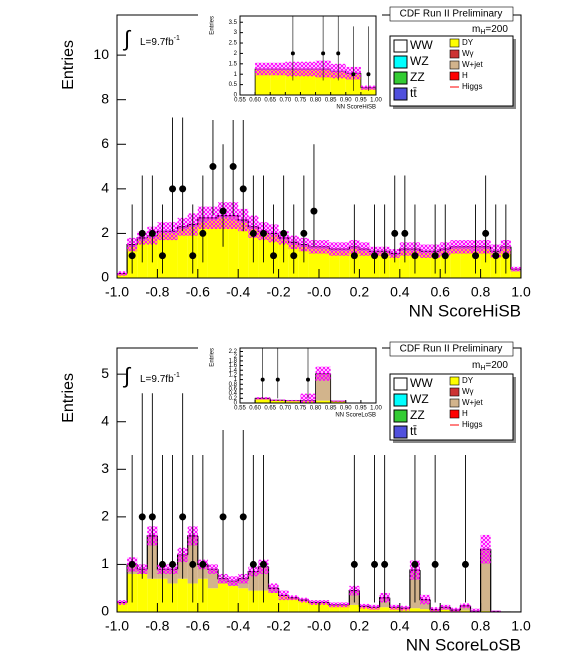 This screenshot has width=567, height=667. Describe the element at coordinates (346, 101) in the screenshot. I see `x-tick-label: 0.90` at that location.